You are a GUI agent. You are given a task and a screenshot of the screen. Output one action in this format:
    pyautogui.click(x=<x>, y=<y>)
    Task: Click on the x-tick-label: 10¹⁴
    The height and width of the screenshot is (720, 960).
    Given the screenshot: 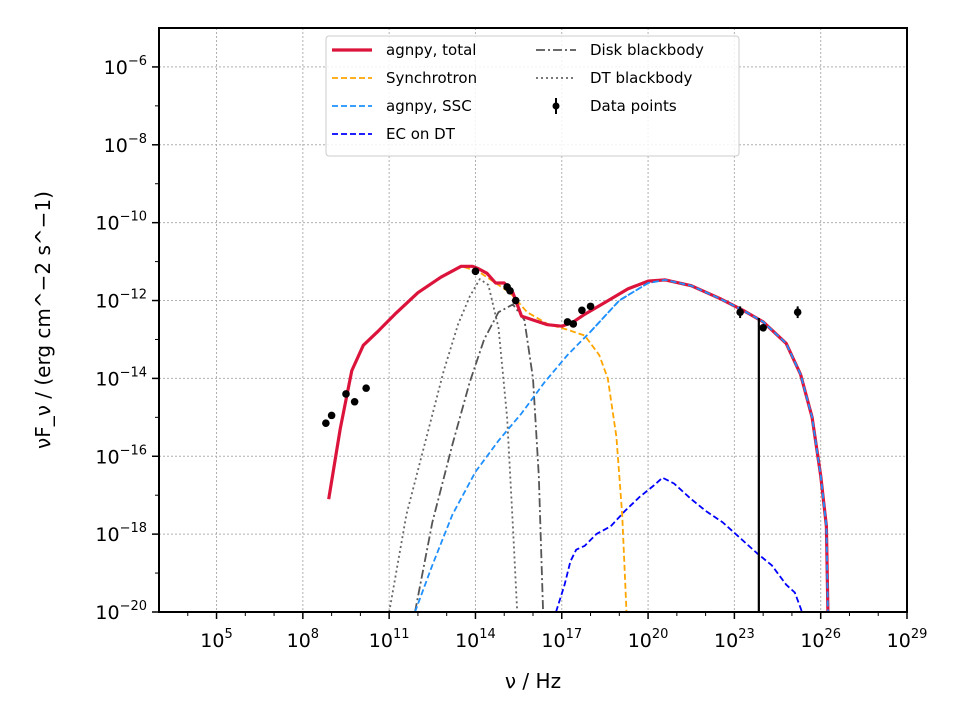 What is the action you would take?
    pyautogui.click(x=475, y=639)
    